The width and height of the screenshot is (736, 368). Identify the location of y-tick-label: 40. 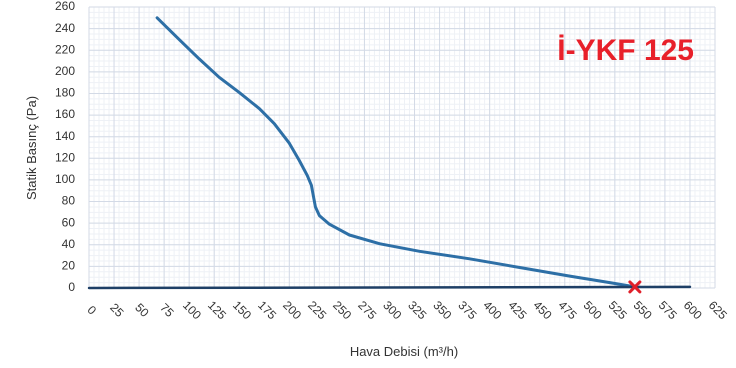
(69, 244).